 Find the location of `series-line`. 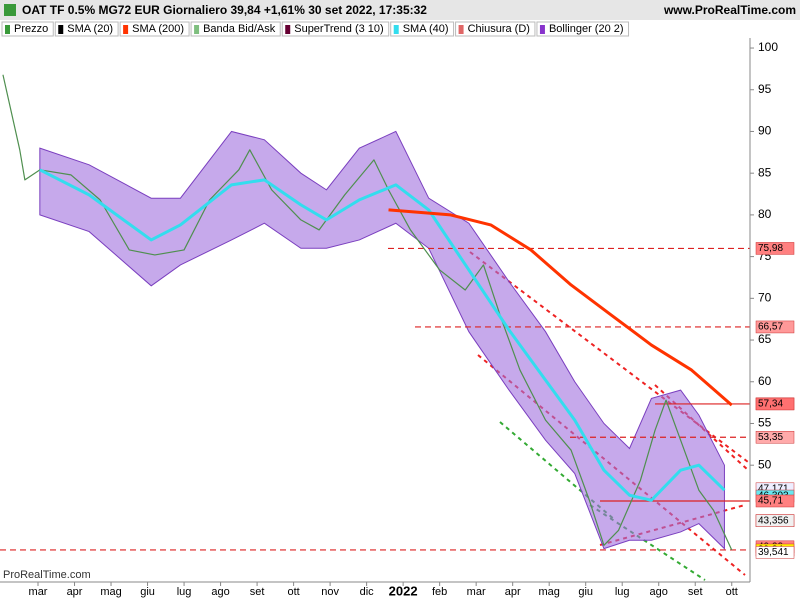

series-line is located at coordinates (560, 307).